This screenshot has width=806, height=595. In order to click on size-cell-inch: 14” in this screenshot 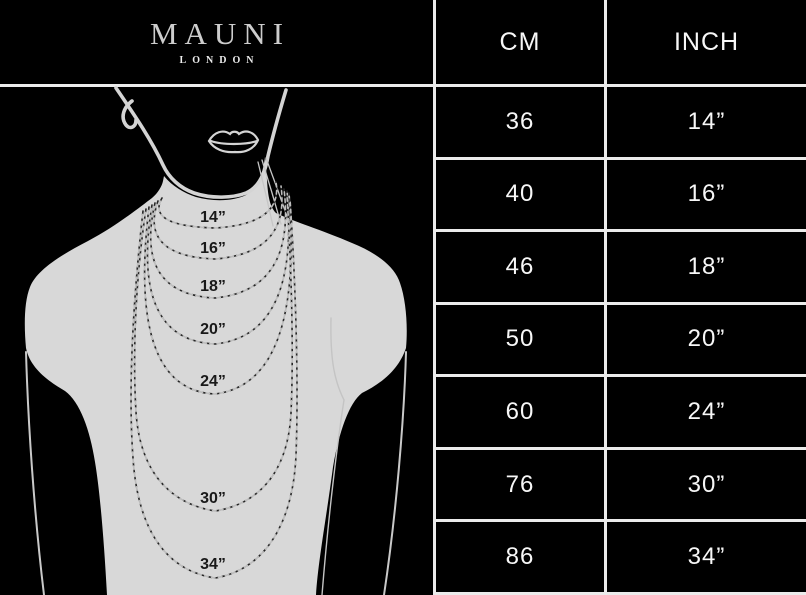, I will do `click(706, 123)`.